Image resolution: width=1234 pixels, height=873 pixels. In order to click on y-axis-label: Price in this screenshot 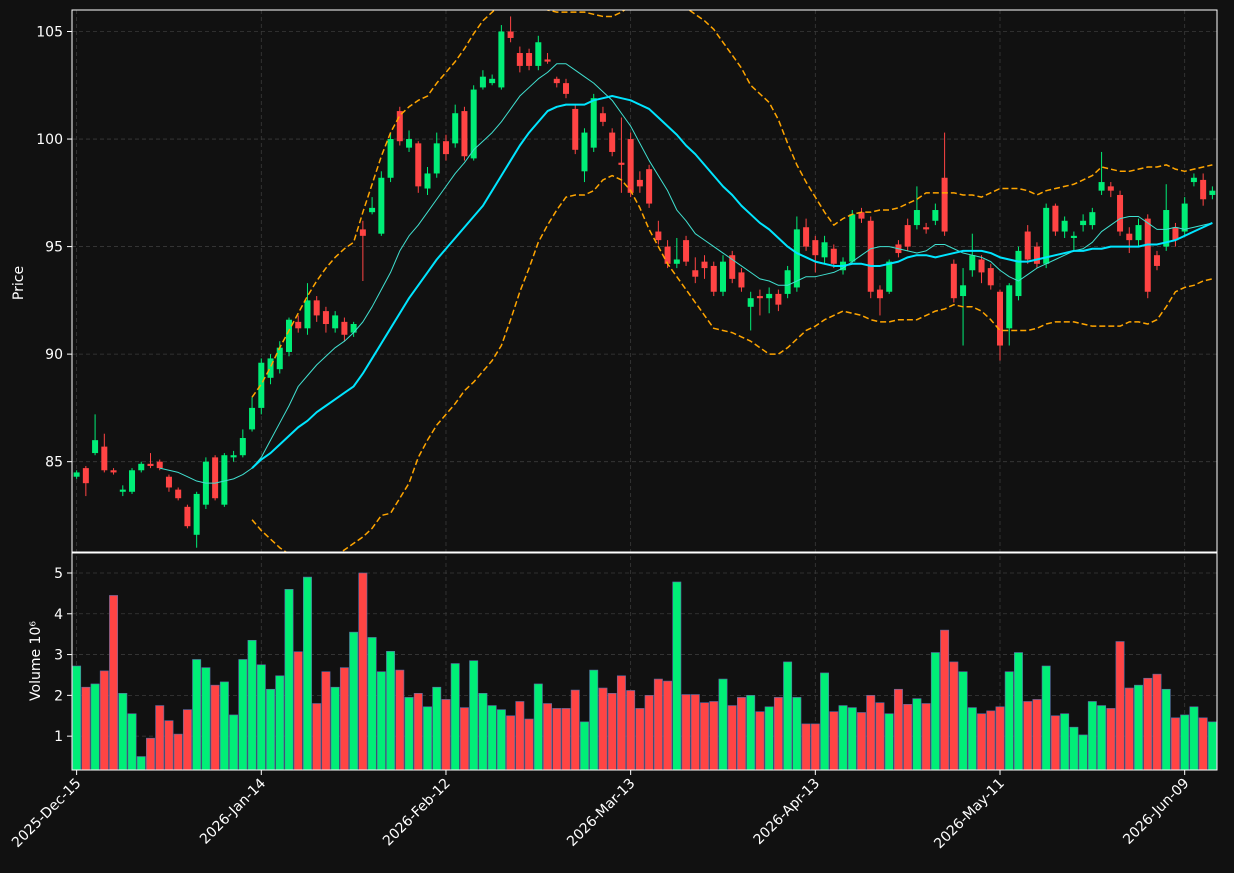, I will do `click(19, 283)`.